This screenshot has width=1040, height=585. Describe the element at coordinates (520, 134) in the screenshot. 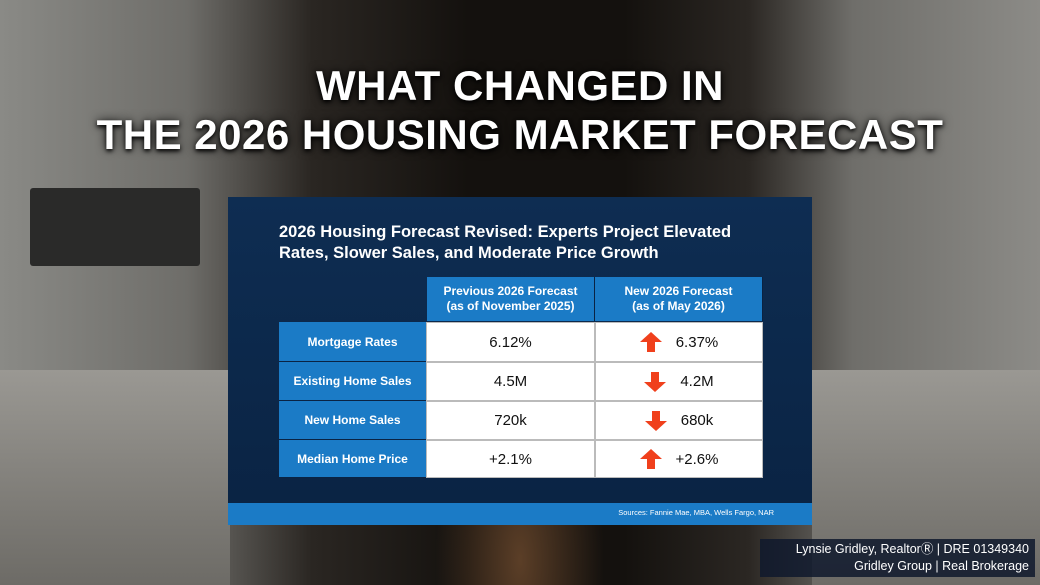

I see `headline: THE 2026 HOUSING MARKET FORECAST` at that location.